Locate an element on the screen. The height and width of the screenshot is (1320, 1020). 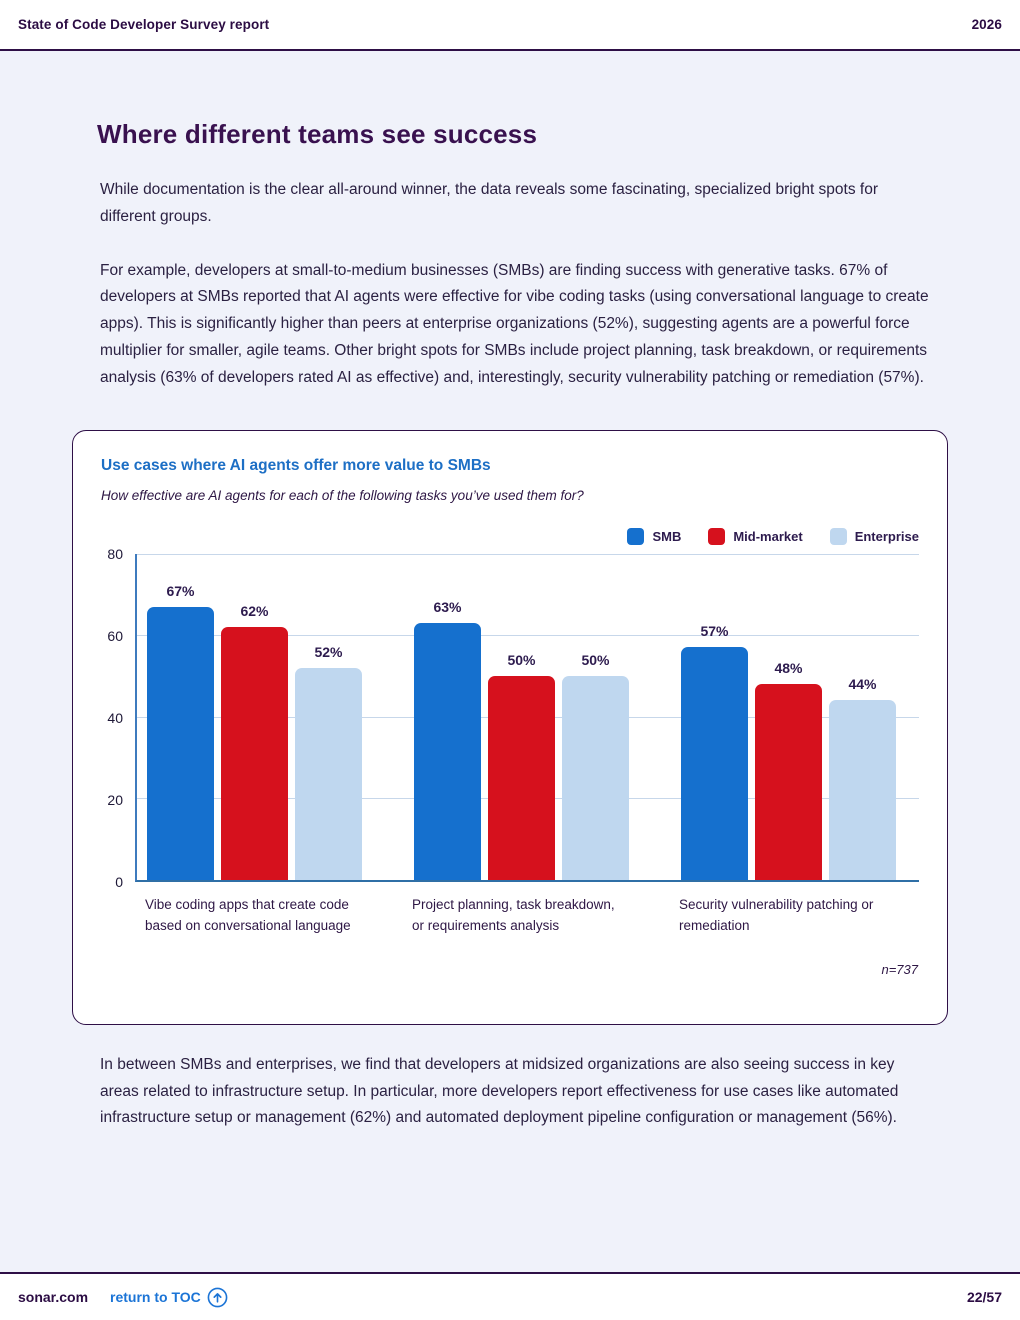
bar-value-label: 44% is located at coordinates (862, 684).